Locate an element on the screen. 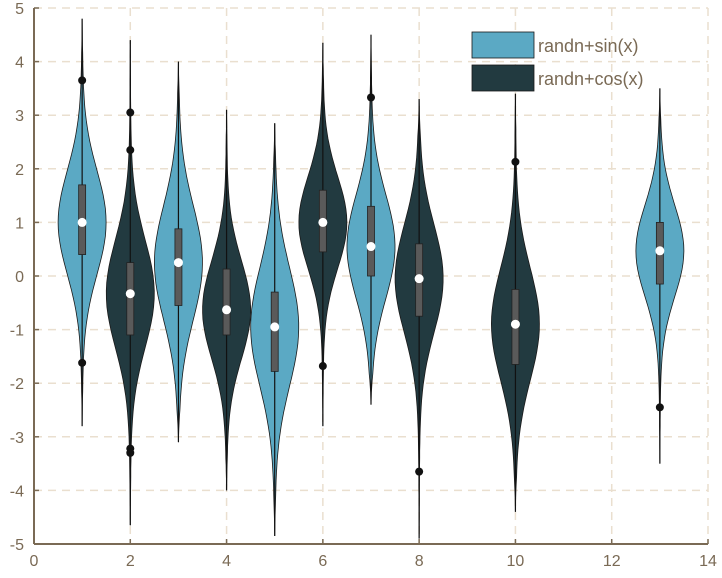 Image resolution: width=722 pixels, height=578 pixels. x-tick-label-14: 14 is located at coordinates (708, 561).